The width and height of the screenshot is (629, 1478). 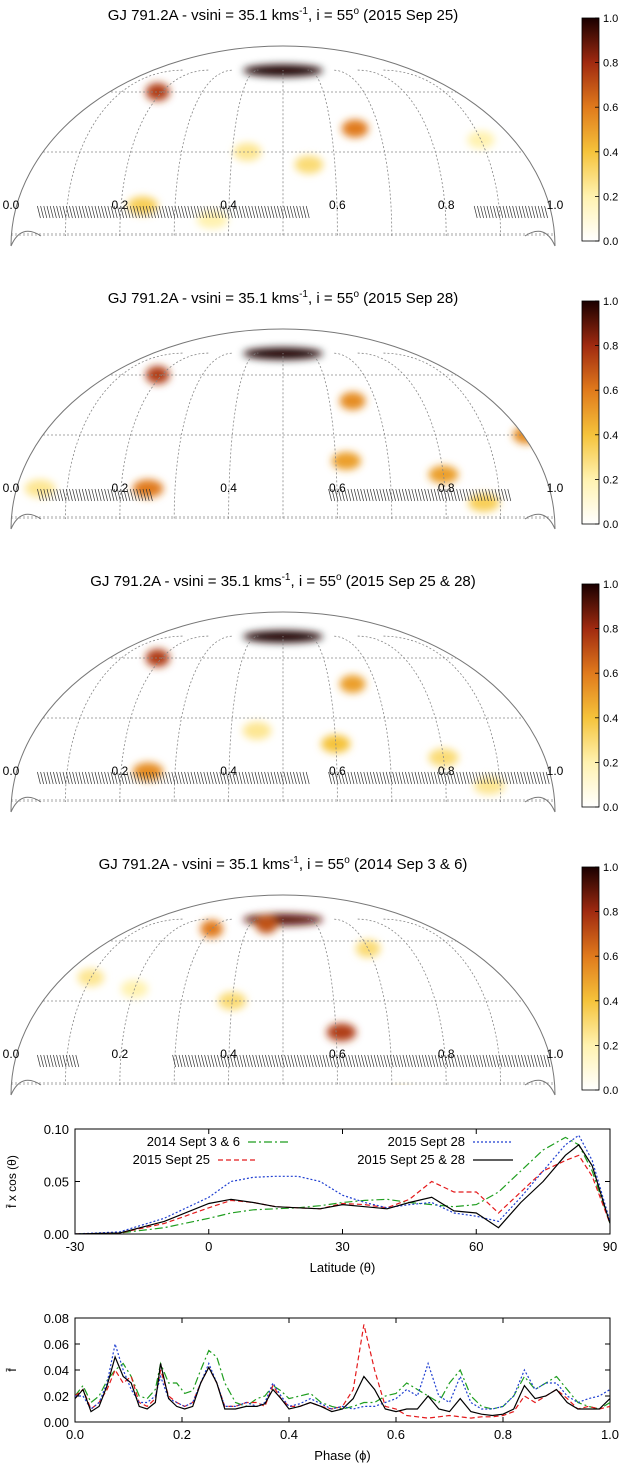 I want to click on colorbar-tick-label: 0.6, so click(x=610, y=674).